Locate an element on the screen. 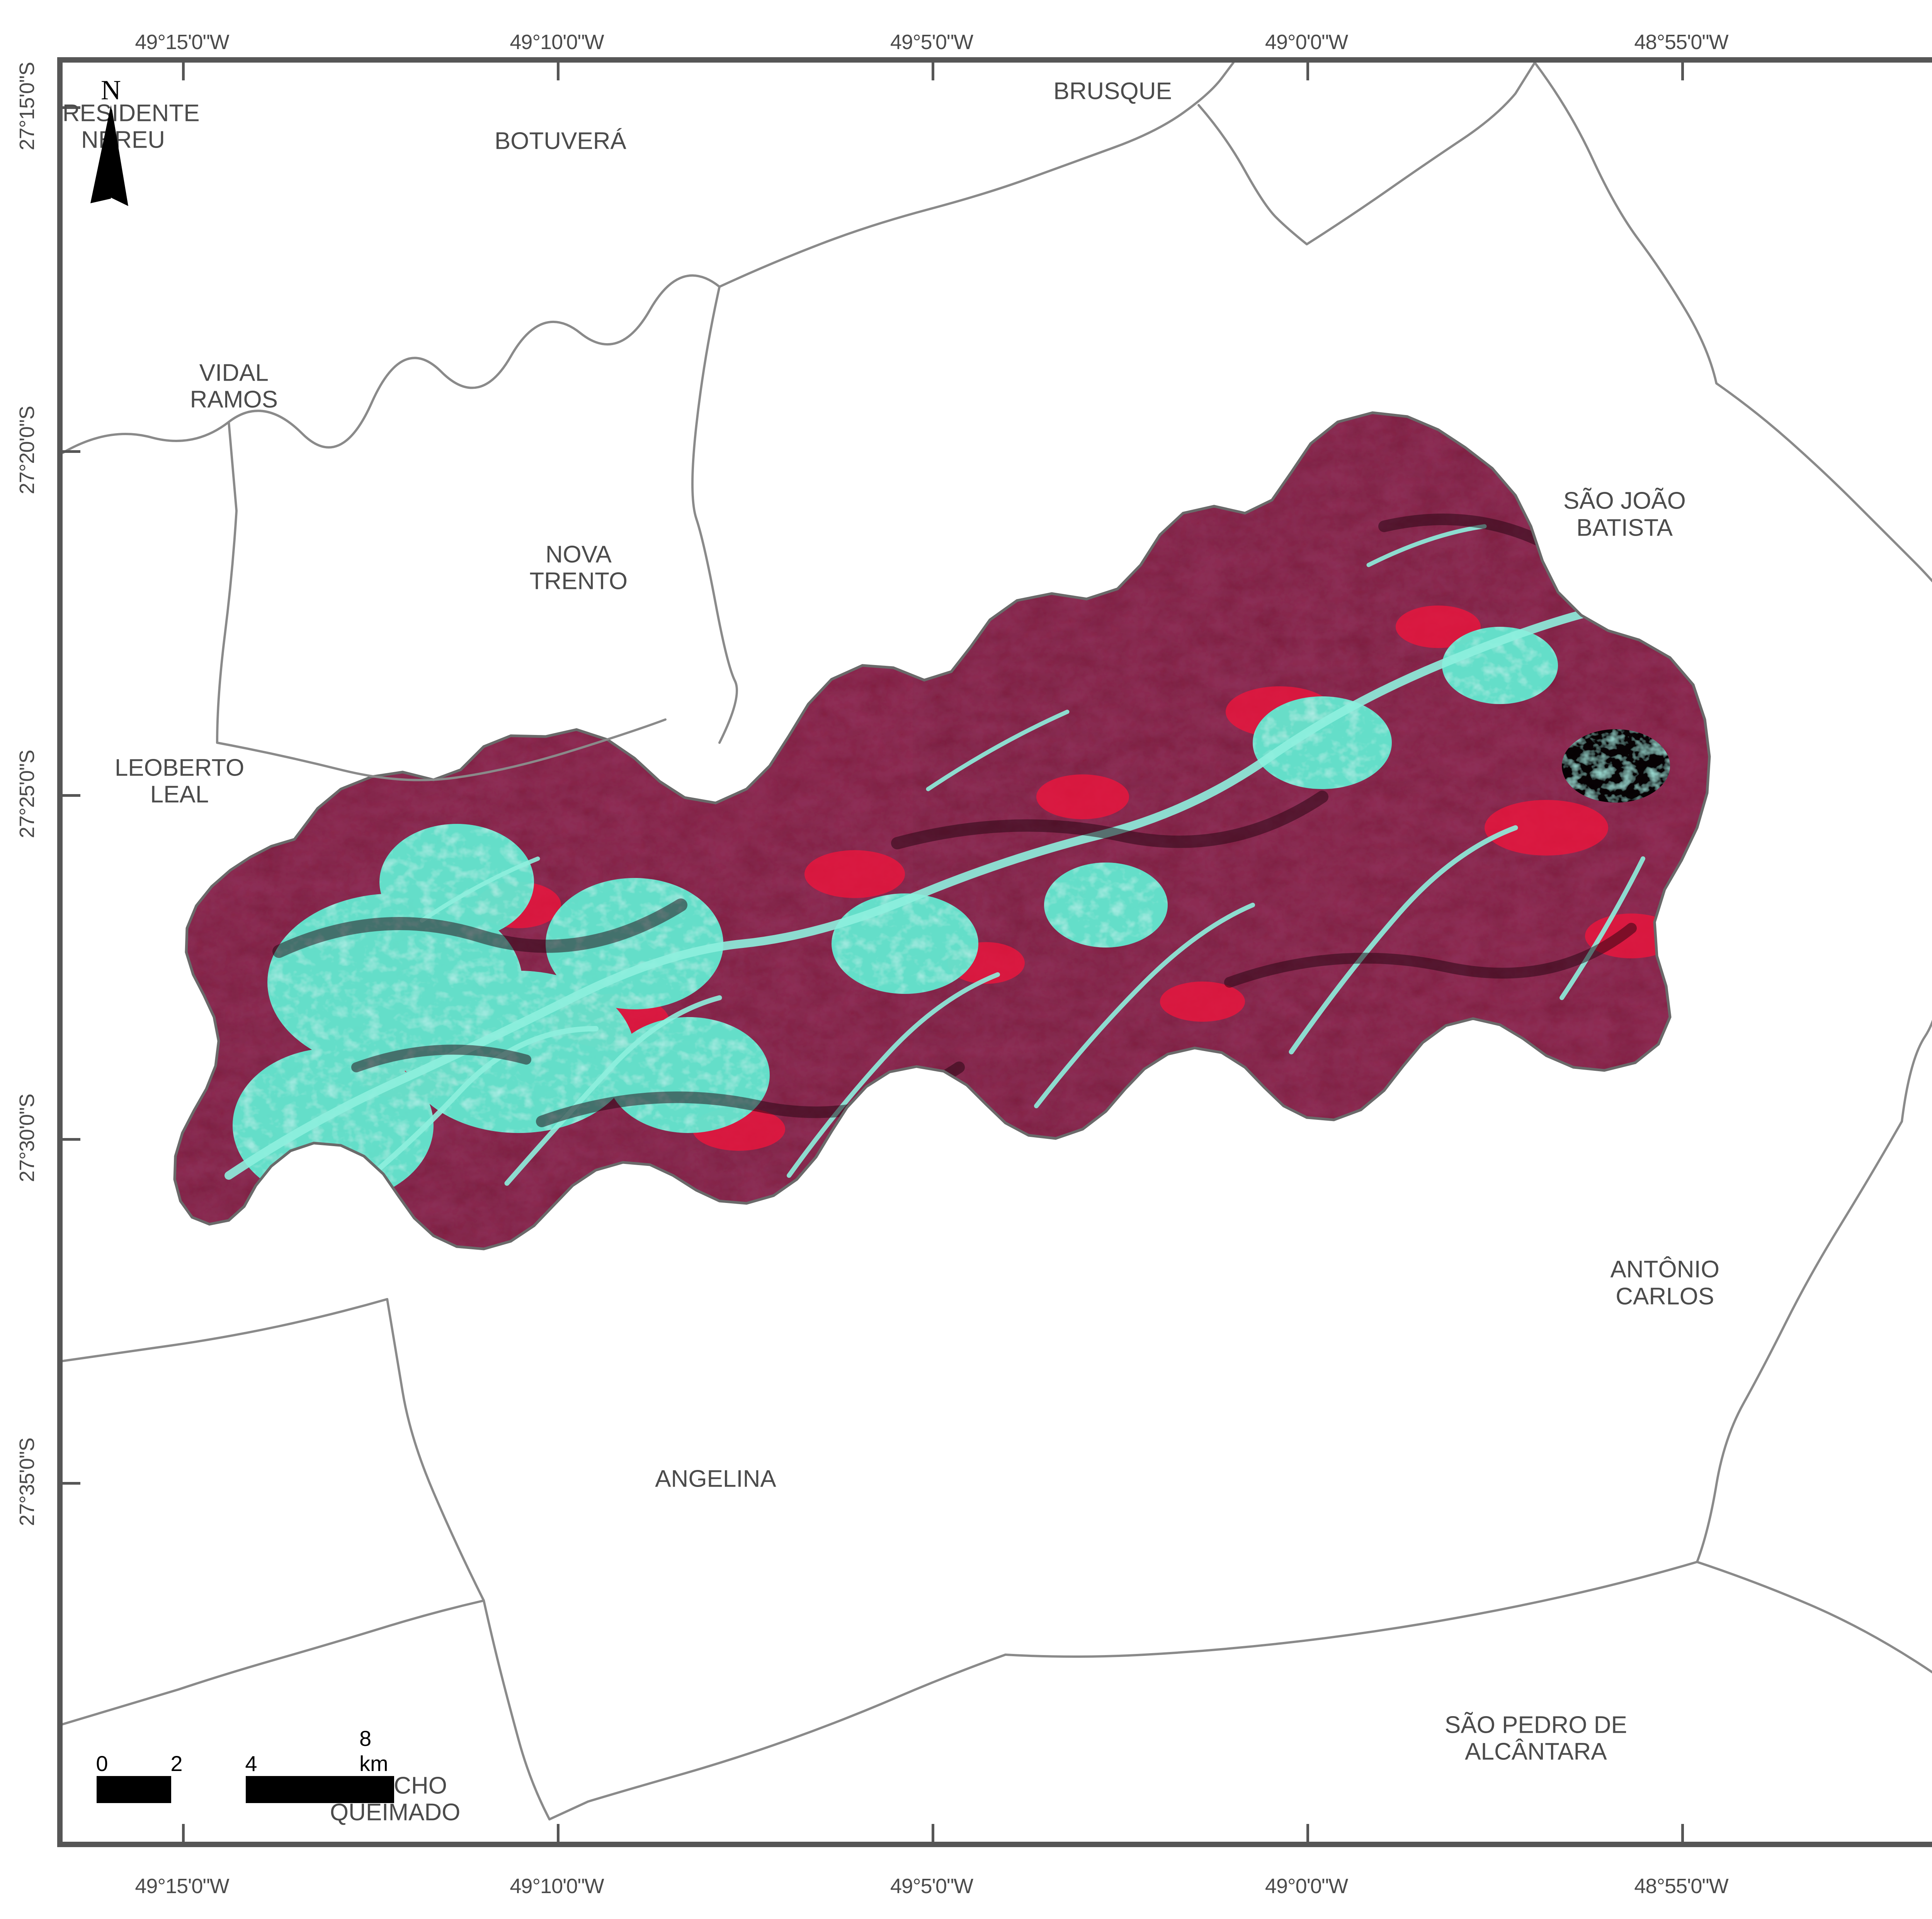 Image resolution: width=1932 pixels, height=1919 pixels. latitude-label-4: 27°30'0"S is located at coordinates (27, 1138).